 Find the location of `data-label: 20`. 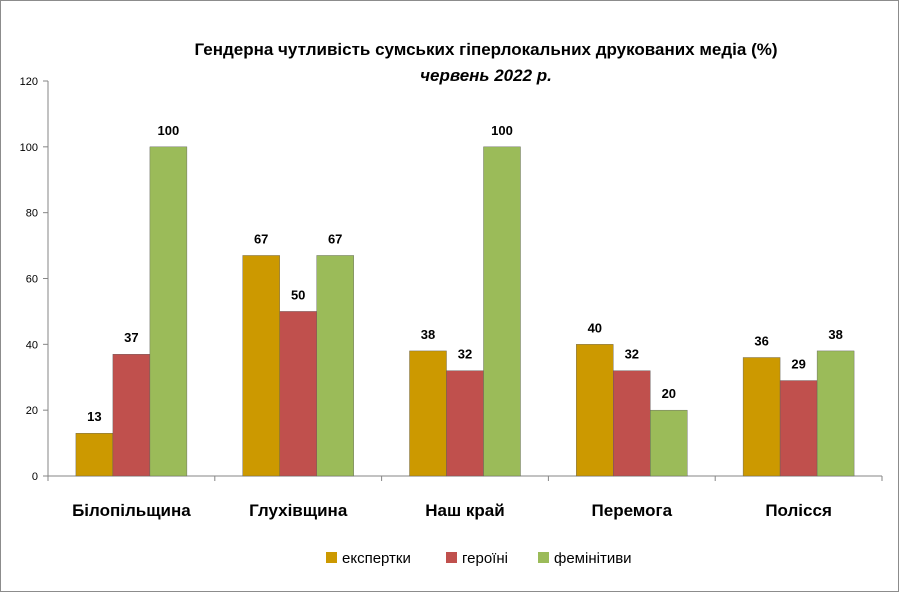

data-label: 20 is located at coordinates (669, 393).